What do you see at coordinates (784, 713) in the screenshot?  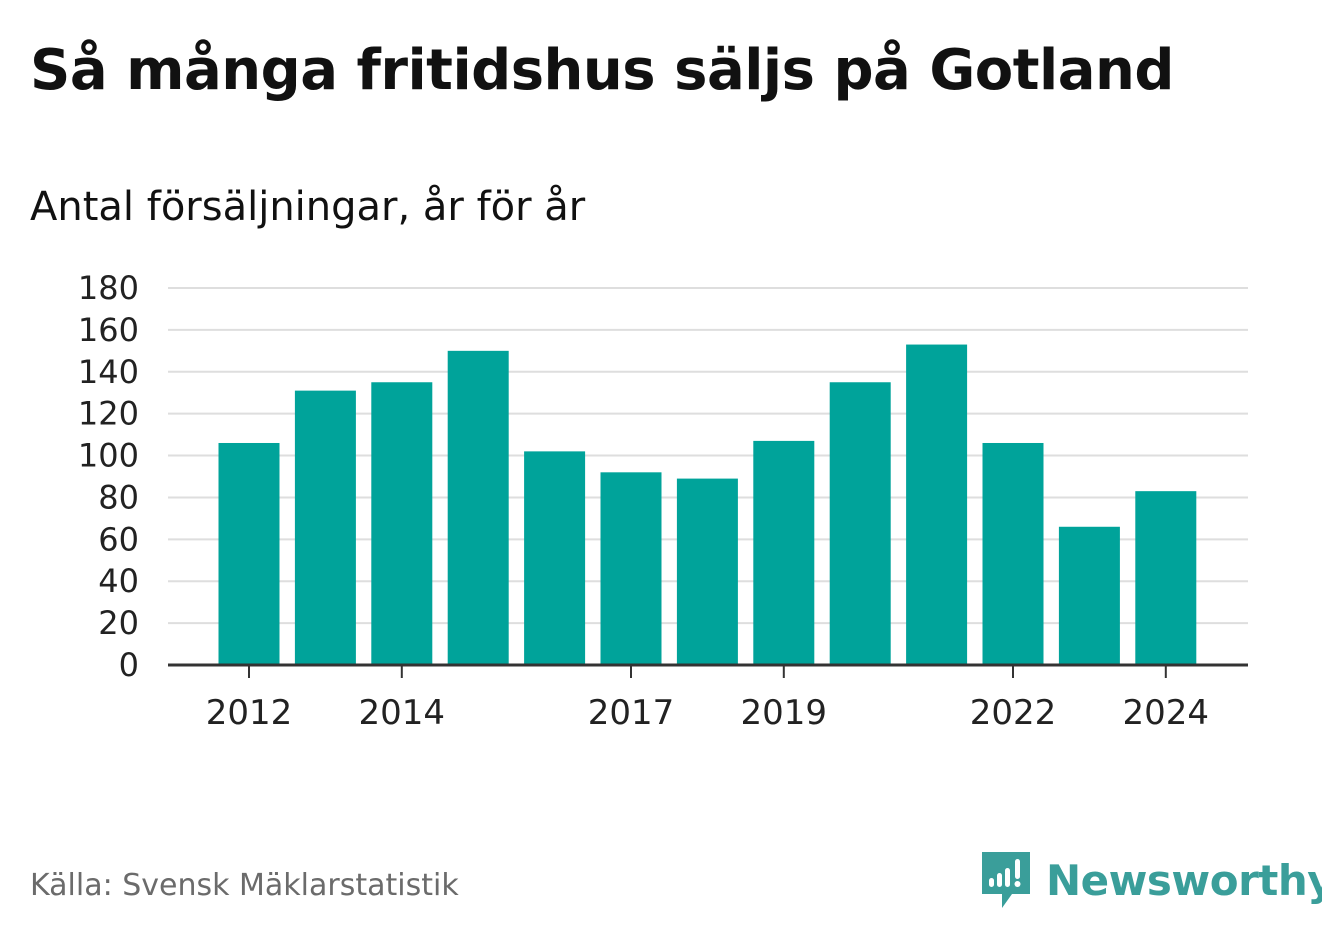 I see `x-tick-label: 2019` at bounding box center [784, 713].